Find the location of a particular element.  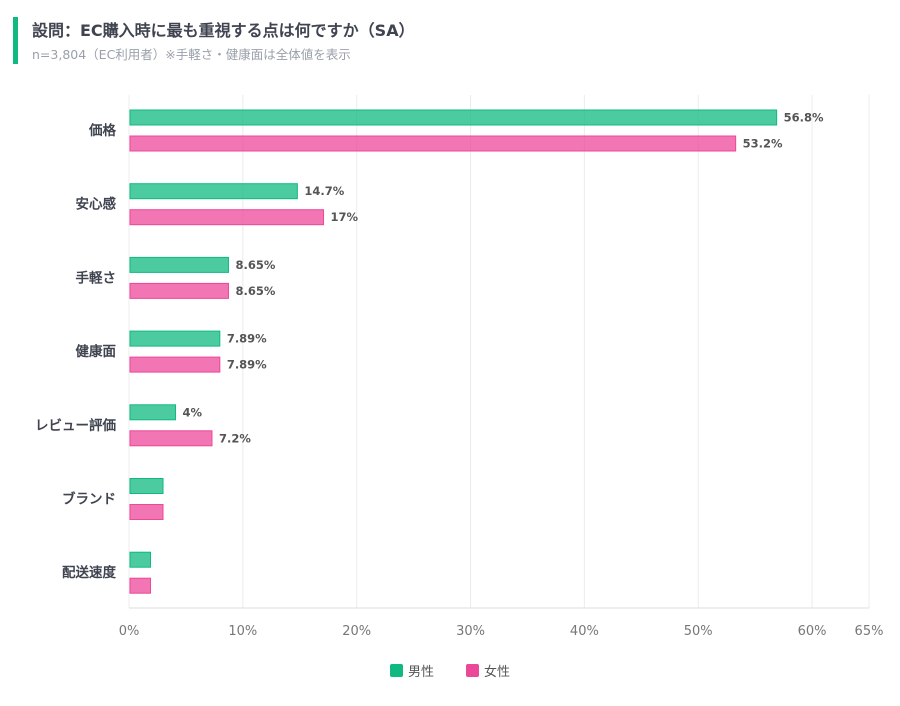

category-label: ブランド is located at coordinates (89, 499).